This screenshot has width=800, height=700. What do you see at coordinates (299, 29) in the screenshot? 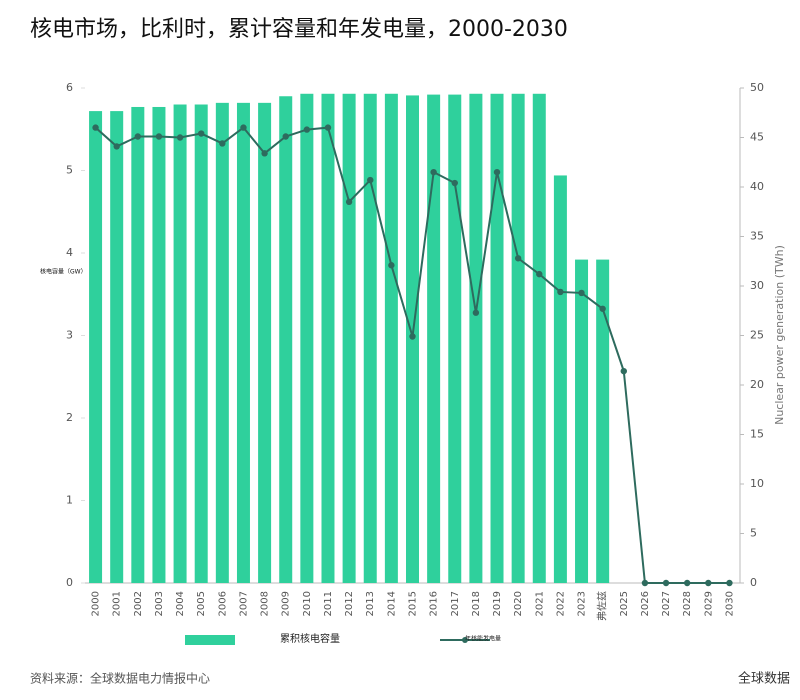
I see `chart-title: 核电市场，比利时，累计容量和年发电量，2000-2030` at bounding box center [299, 29].